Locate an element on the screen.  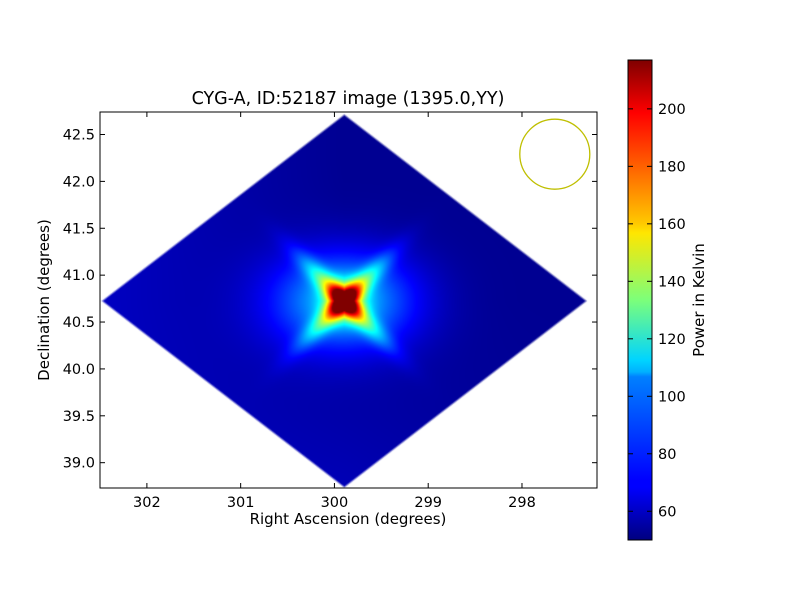
colorbar-tick-label: 180 is located at coordinates (672, 167).